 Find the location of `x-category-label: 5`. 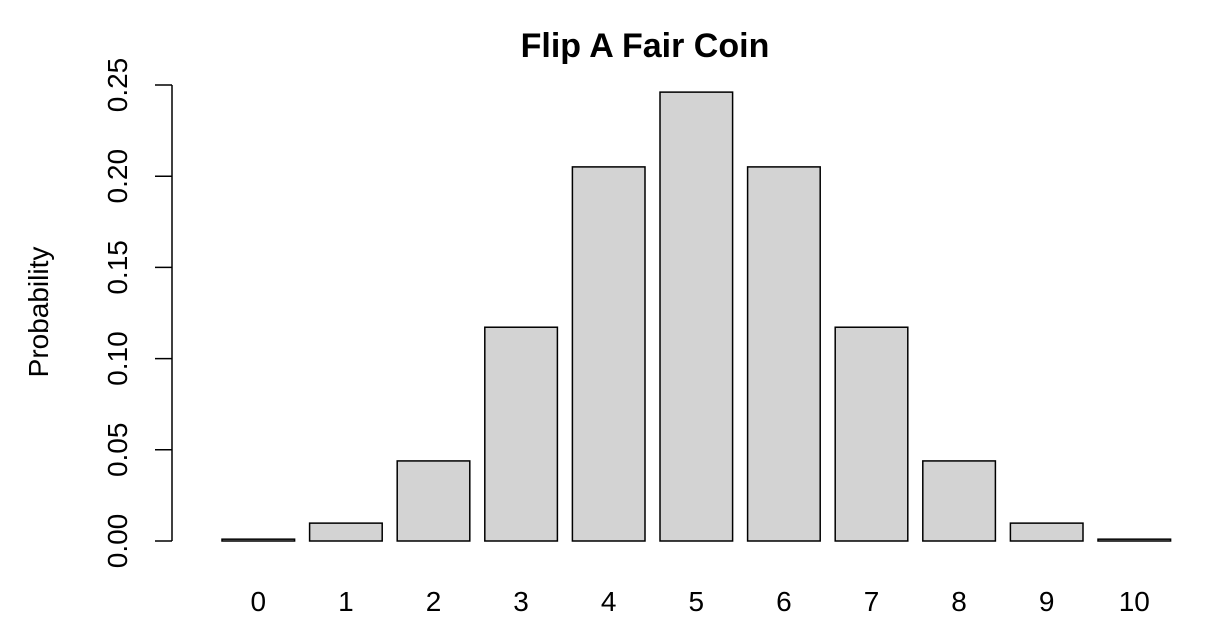

x-category-label: 5 is located at coordinates (697, 601).